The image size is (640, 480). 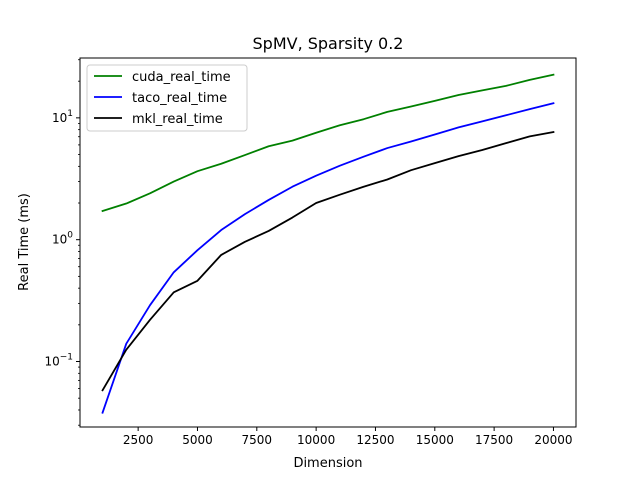 I want to click on x-tick-label: 12500, so click(x=375, y=440).